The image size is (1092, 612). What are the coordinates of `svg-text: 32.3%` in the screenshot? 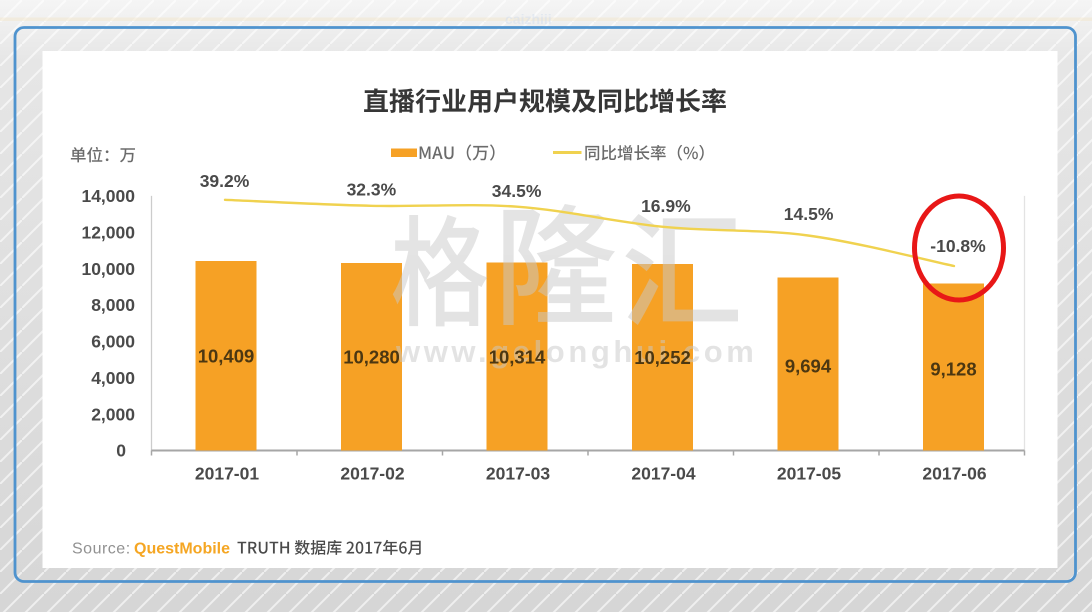 It's located at (372, 190).